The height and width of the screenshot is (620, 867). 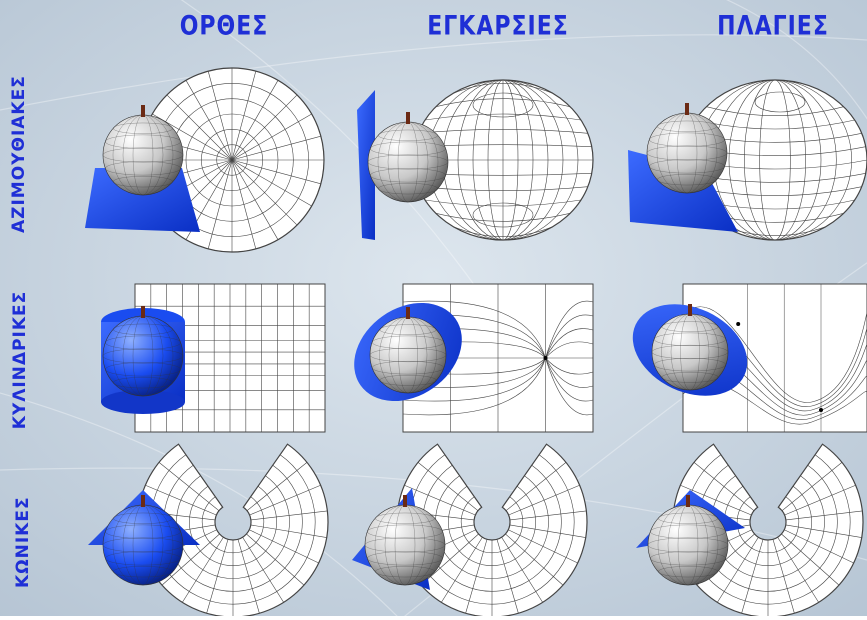 What do you see at coordinates (773, 26) in the screenshot?
I see `column-label-oblique: ΠΛΑΓΙΕΣ` at bounding box center [773, 26].